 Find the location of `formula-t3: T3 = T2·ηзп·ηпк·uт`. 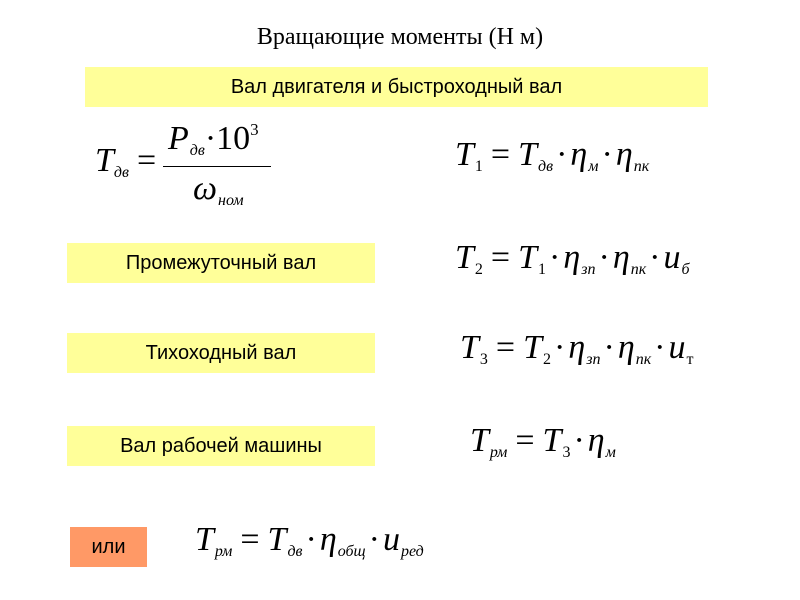

formula-t3: T3 = T2·ηзп·ηпк·uт is located at coordinates (577, 349).